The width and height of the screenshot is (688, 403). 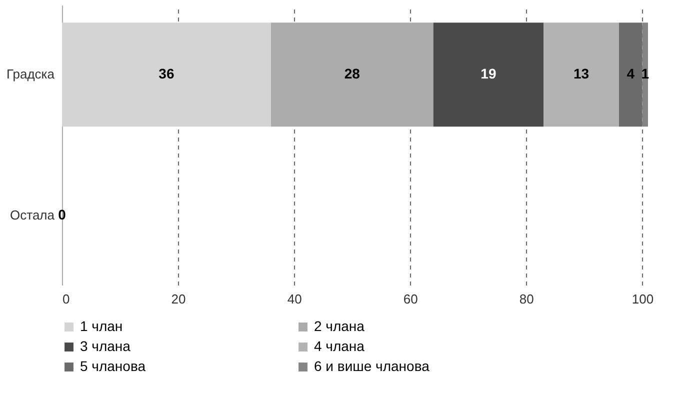 What do you see at coordinates (31, 74) in the screenshot?
I see `y-tick-label: Градска` at bounding box center [31, 74].